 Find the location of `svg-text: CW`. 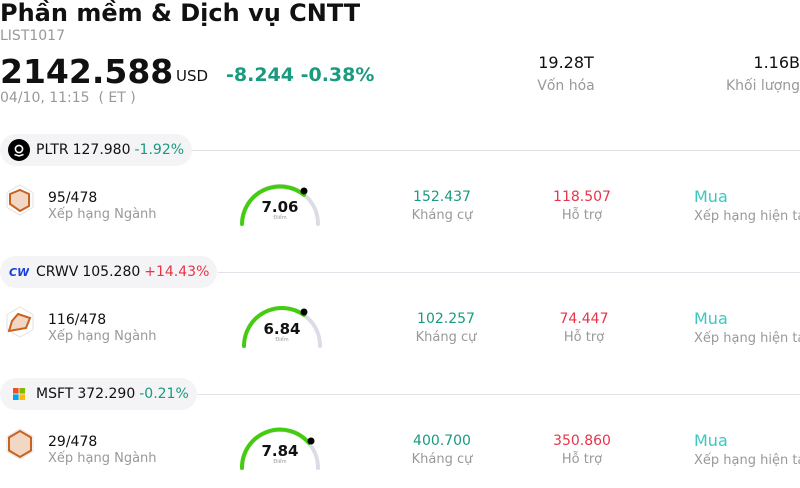

svg-text: CW is located at coordinates (19, 272).